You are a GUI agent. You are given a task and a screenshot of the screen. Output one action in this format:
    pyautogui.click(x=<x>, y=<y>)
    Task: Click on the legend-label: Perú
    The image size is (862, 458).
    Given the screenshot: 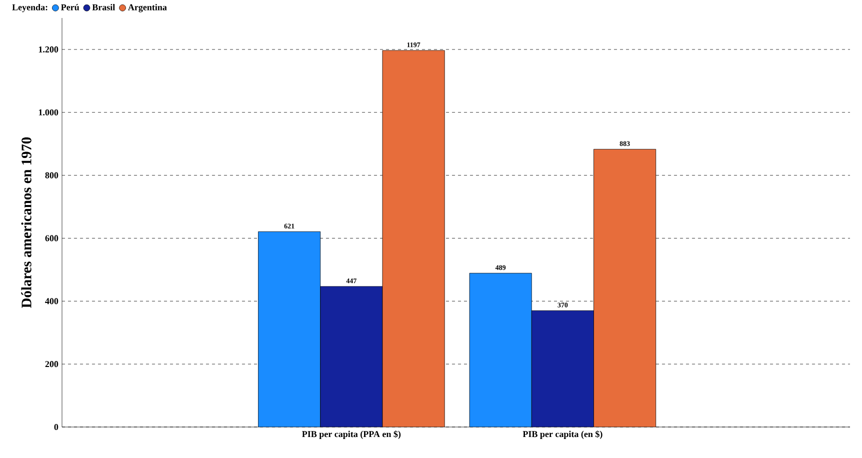 What is the action you would take?
    pyautogui.click(x=70, y=7)
    